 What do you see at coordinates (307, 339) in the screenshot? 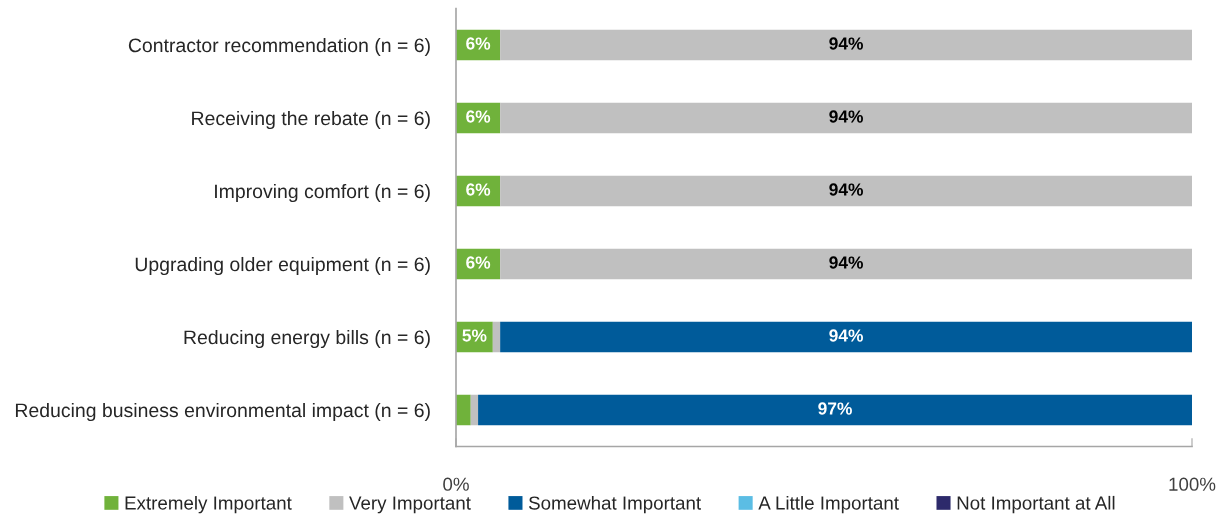
I see `y-tick-label: Reducing energy bills (n = 6)` at bounding box center [307, 339].